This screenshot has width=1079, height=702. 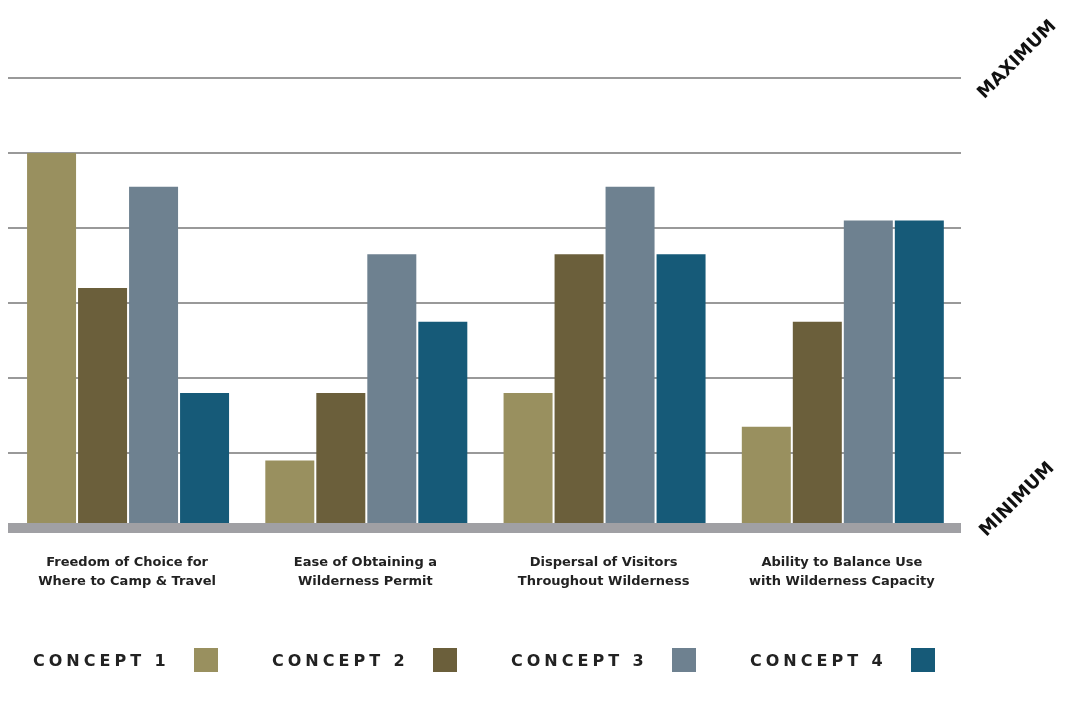 What do you see at coordinates (603, 571) in the screenshot?
I see `x-tick-label: Dispersal of Visitors Throughout Wilderness` at bounding box center [603, 571].